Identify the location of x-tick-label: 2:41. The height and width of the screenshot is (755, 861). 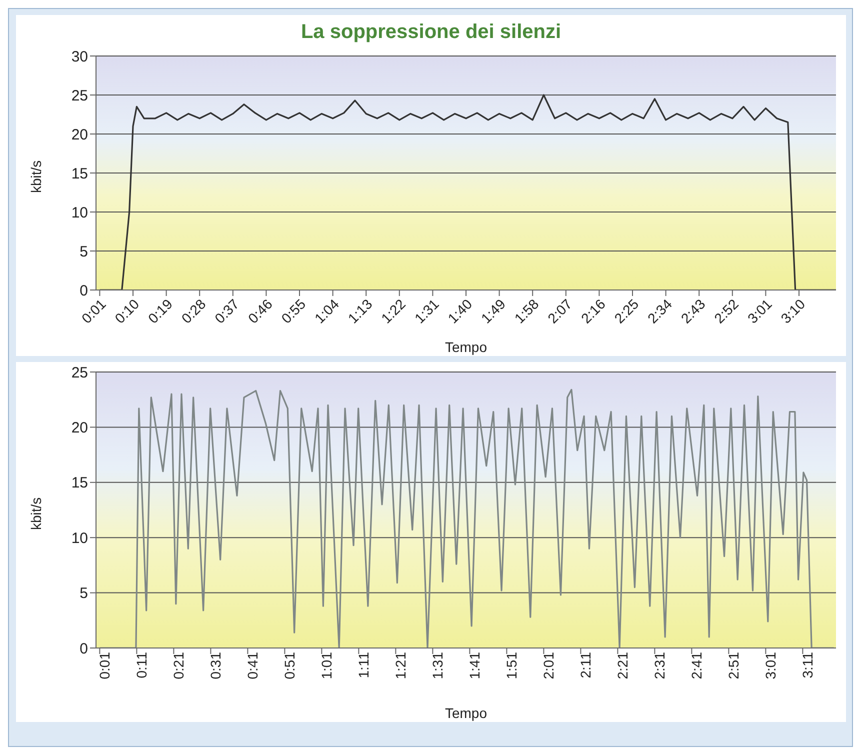
(696, 666).